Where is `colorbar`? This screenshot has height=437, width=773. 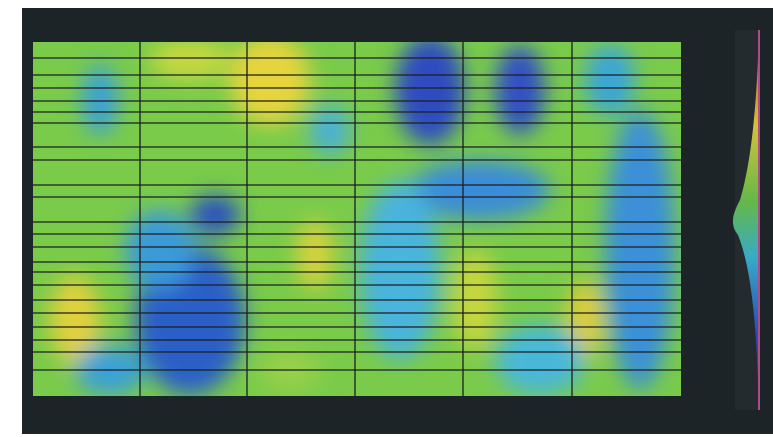 colorbar is located at coordinates (746, 220).